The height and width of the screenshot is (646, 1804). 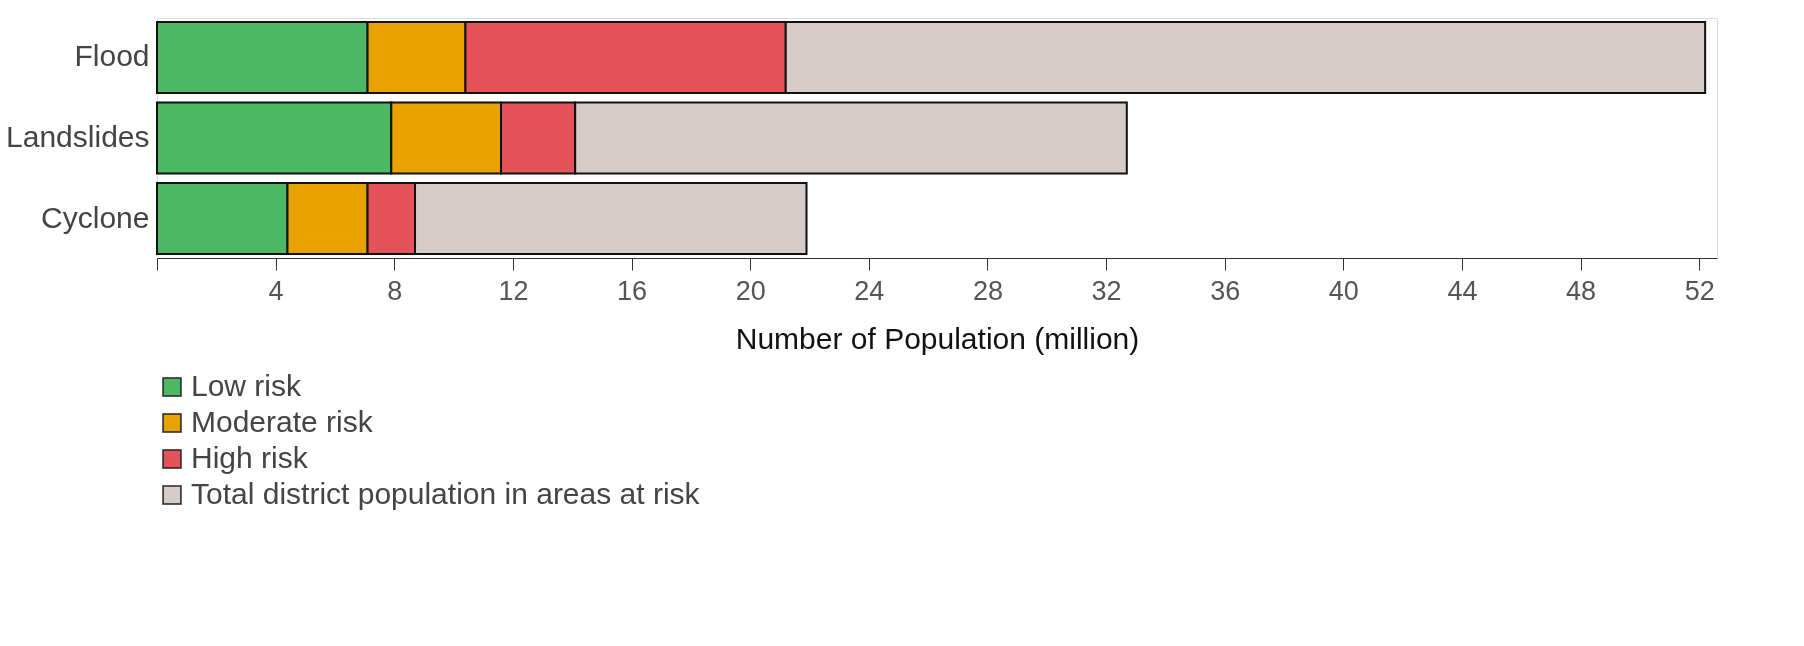 I want to click on y-tick-label: Landslides, so click(x=78, y=136).